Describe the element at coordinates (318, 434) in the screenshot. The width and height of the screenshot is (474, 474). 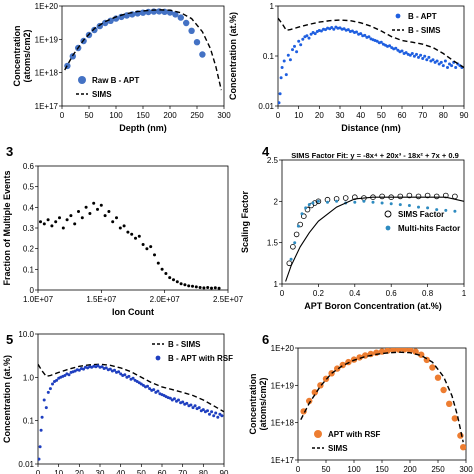
I see `legend-swatch` at that location.